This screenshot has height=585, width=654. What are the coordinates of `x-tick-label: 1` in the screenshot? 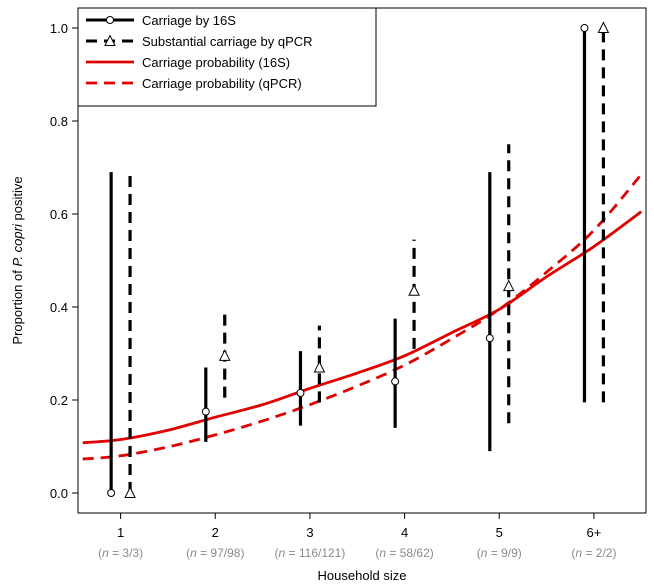 It's located at (120, 532).